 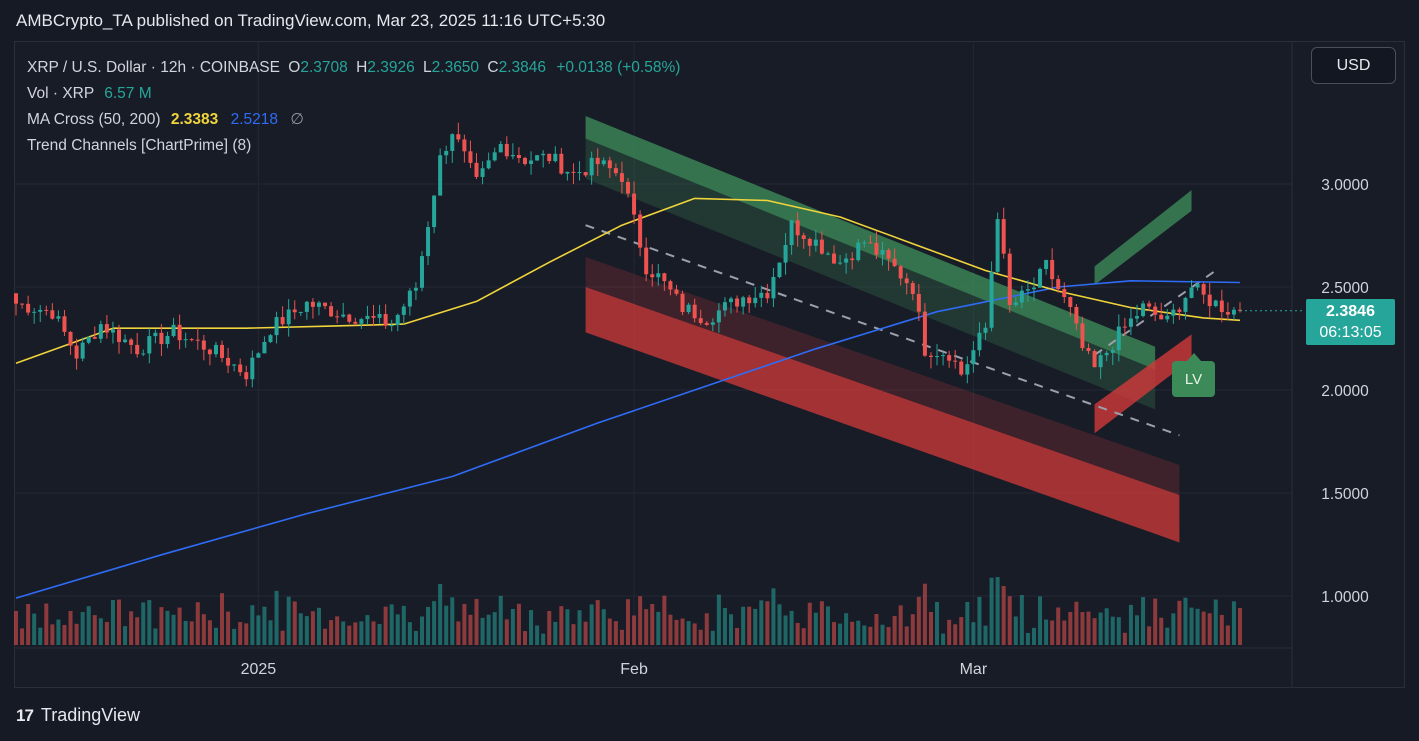 What do you see at coordinates (353, 120) in the screenshot?
I see `legend-row-ma: MA Cross (50, 200) 2.3383 2.5218 ∅` at bounding box center [353, 120].